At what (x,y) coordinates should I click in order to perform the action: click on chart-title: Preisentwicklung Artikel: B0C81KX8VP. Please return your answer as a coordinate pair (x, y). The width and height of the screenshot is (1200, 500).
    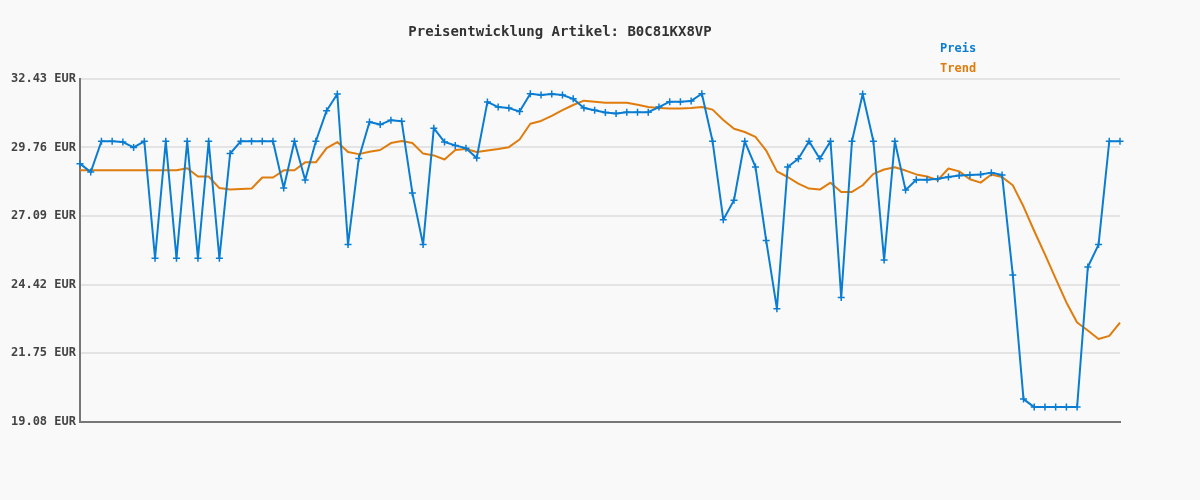
    Looking at the image, I should click on (560, 31).